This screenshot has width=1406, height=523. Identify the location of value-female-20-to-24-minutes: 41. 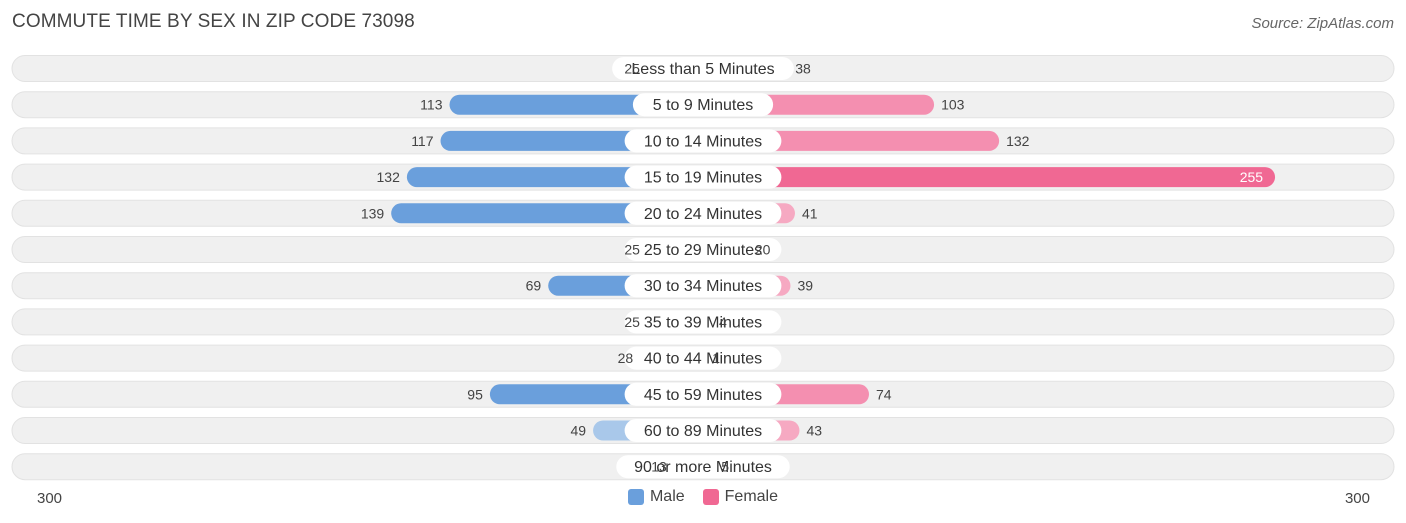
(810, 213).